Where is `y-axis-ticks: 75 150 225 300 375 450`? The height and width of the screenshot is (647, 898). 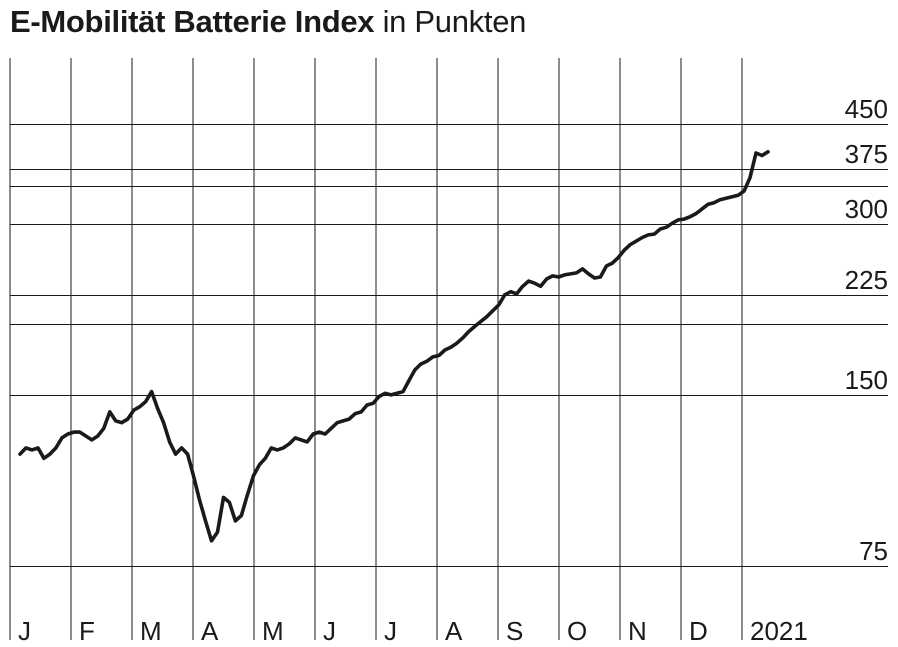 y-axis-ticks: 75 150 225 300 375 450 is located at coordinates (866, 330).